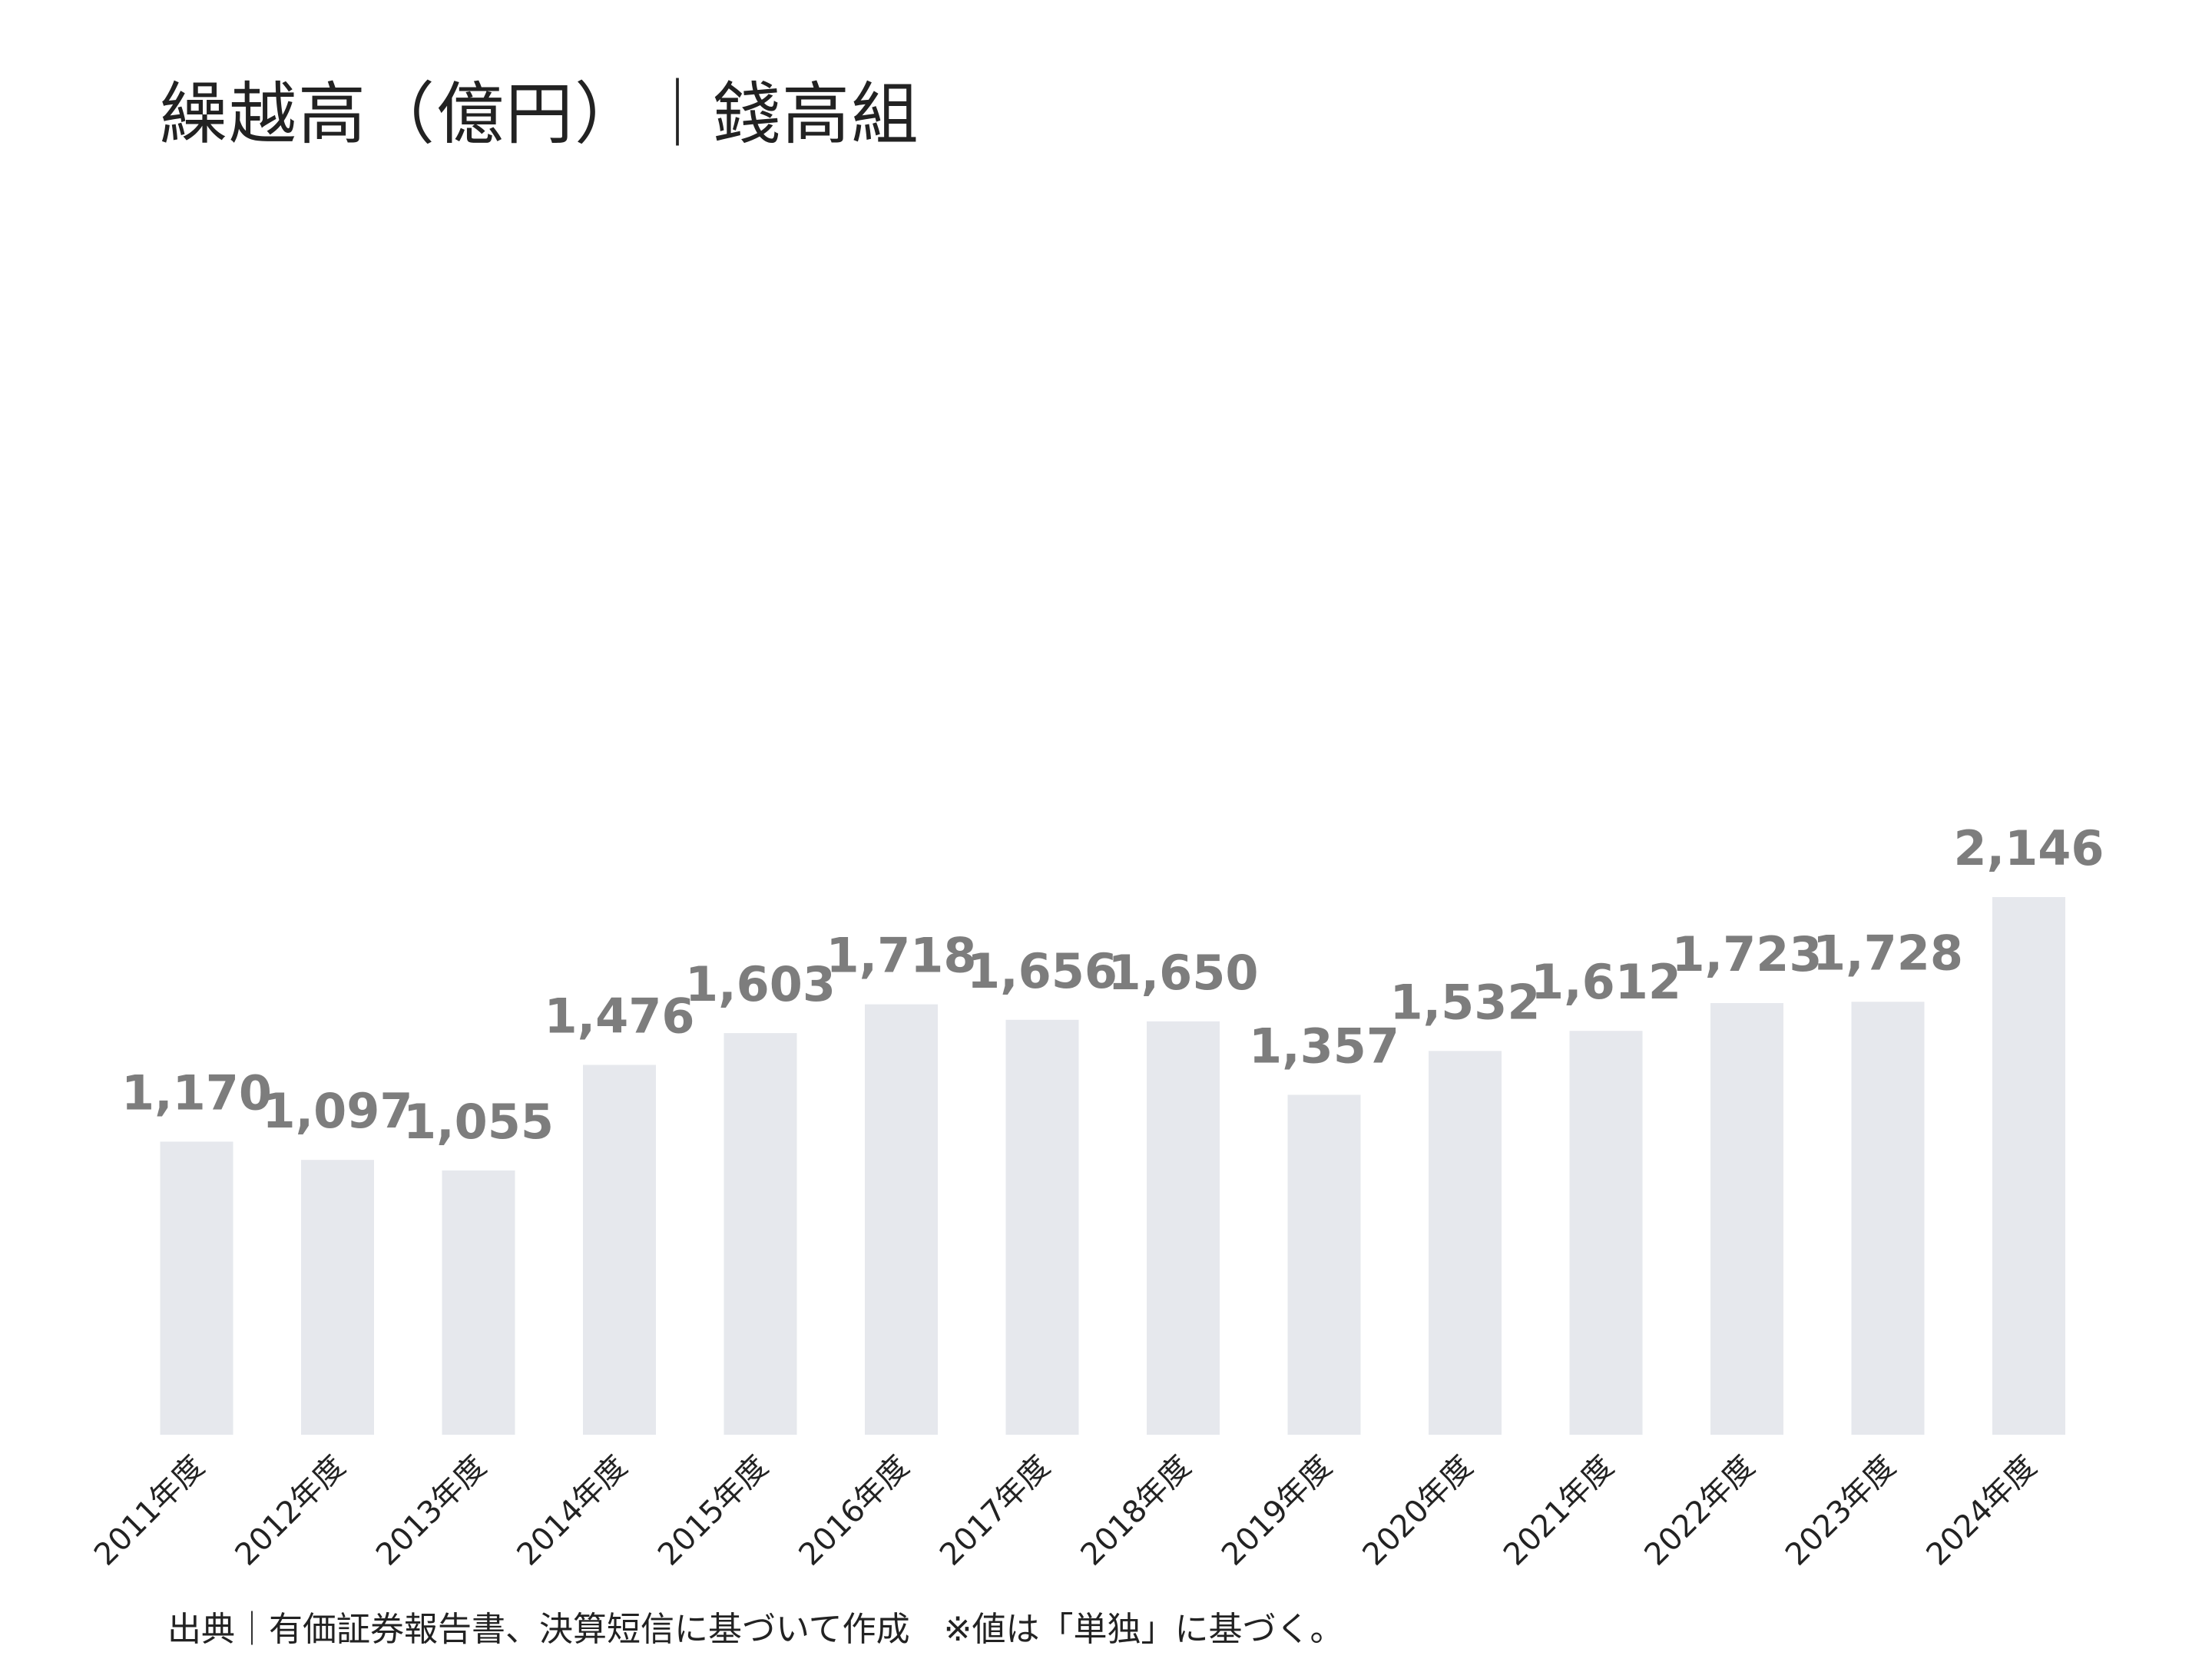  Describe the element at coordinates (619, 1017) in the screenshot. I see `value-label: 1,476` at that location.